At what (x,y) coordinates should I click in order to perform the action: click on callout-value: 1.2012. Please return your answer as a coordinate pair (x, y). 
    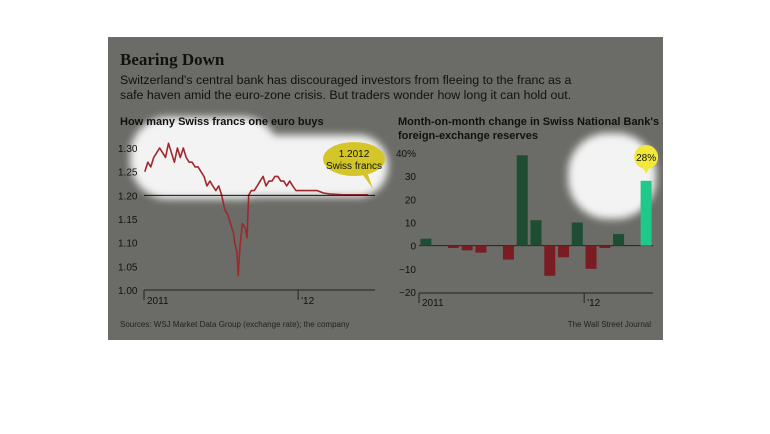
    Looking at the image, I should click on (354, 154).